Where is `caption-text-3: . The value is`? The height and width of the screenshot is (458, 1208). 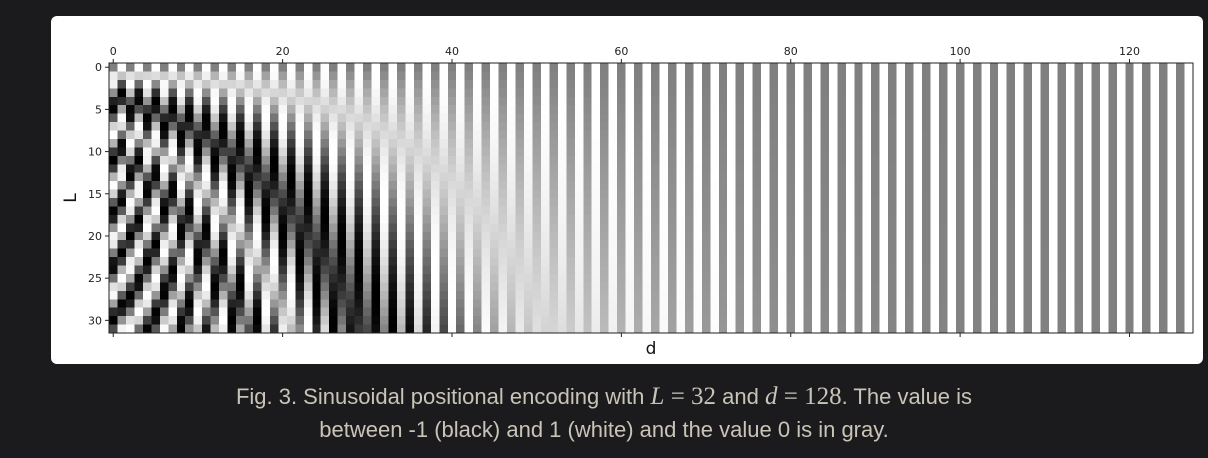
caption-text-3: . The value is is located at coordinates (907, 396).